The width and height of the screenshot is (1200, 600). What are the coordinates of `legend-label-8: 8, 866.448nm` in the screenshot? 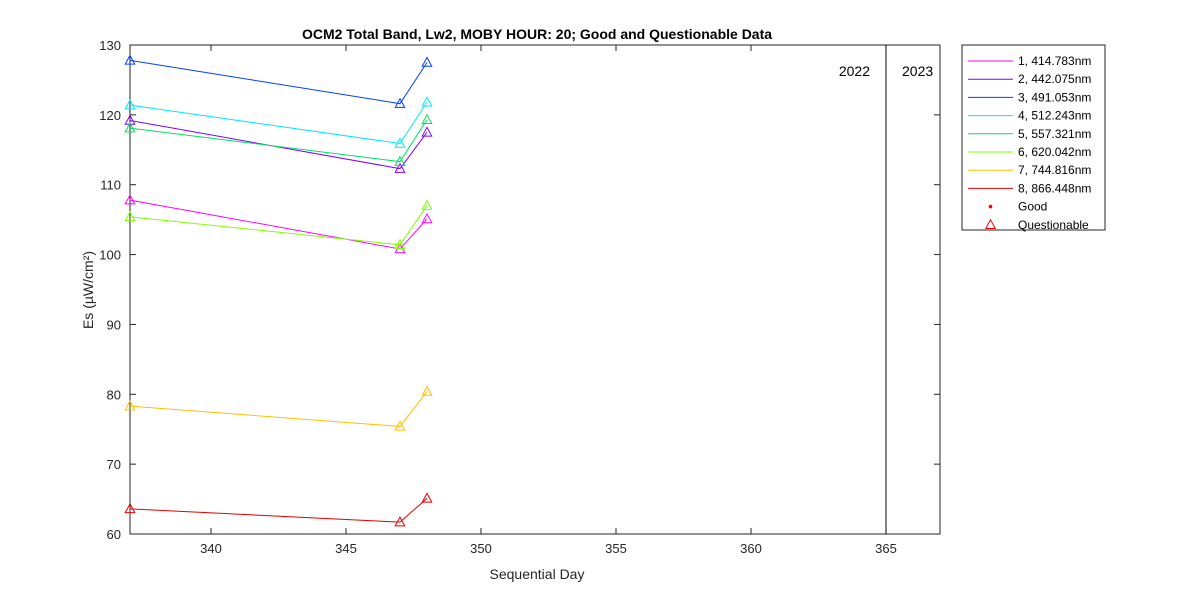 It's located at (1054, 188).